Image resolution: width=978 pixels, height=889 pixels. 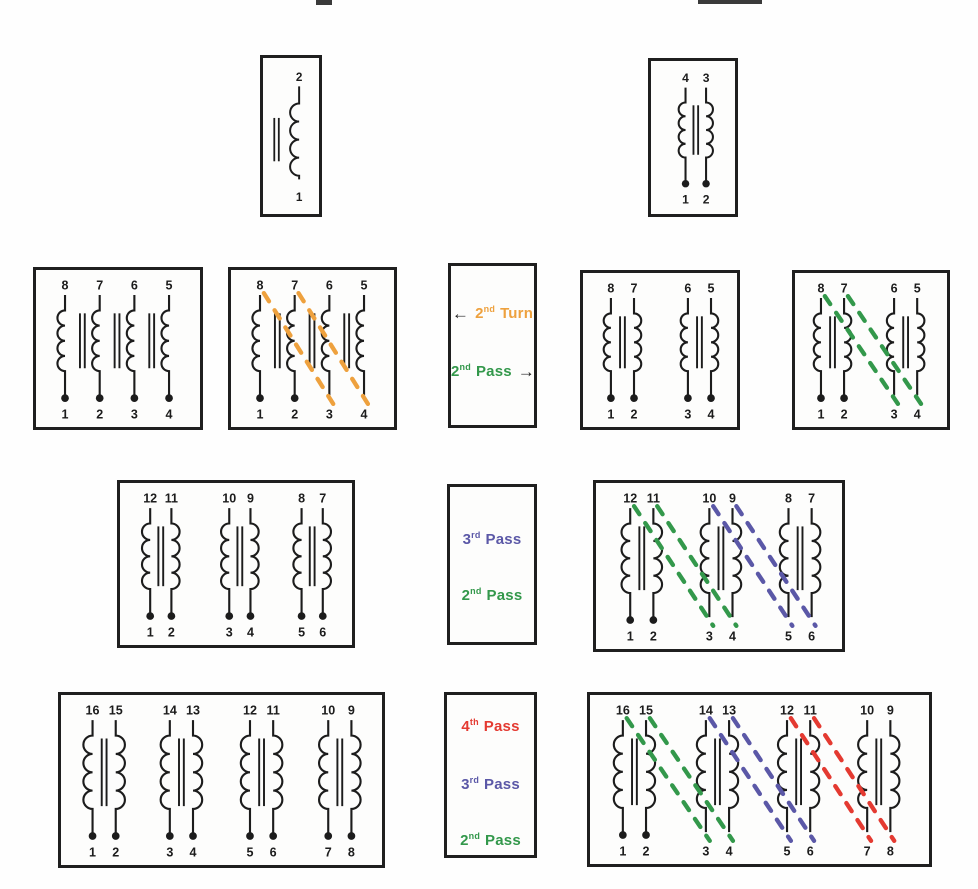 What do you see at coordinates (116, 710) in the screenshot?
I see `pin-number-top: 15` at bounding box center [116, 710].